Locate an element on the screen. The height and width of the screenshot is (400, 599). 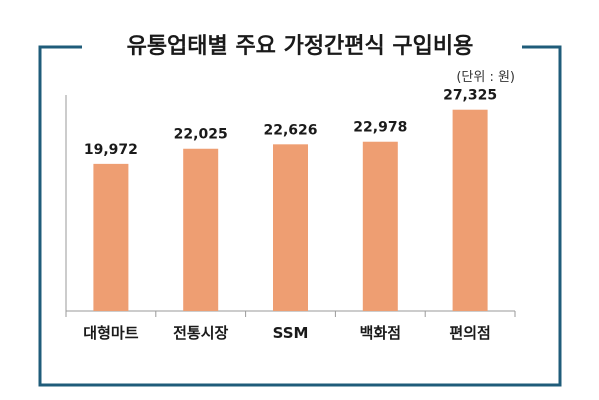
category-label-2: 전통시장 is located at coordinates (200, 333).